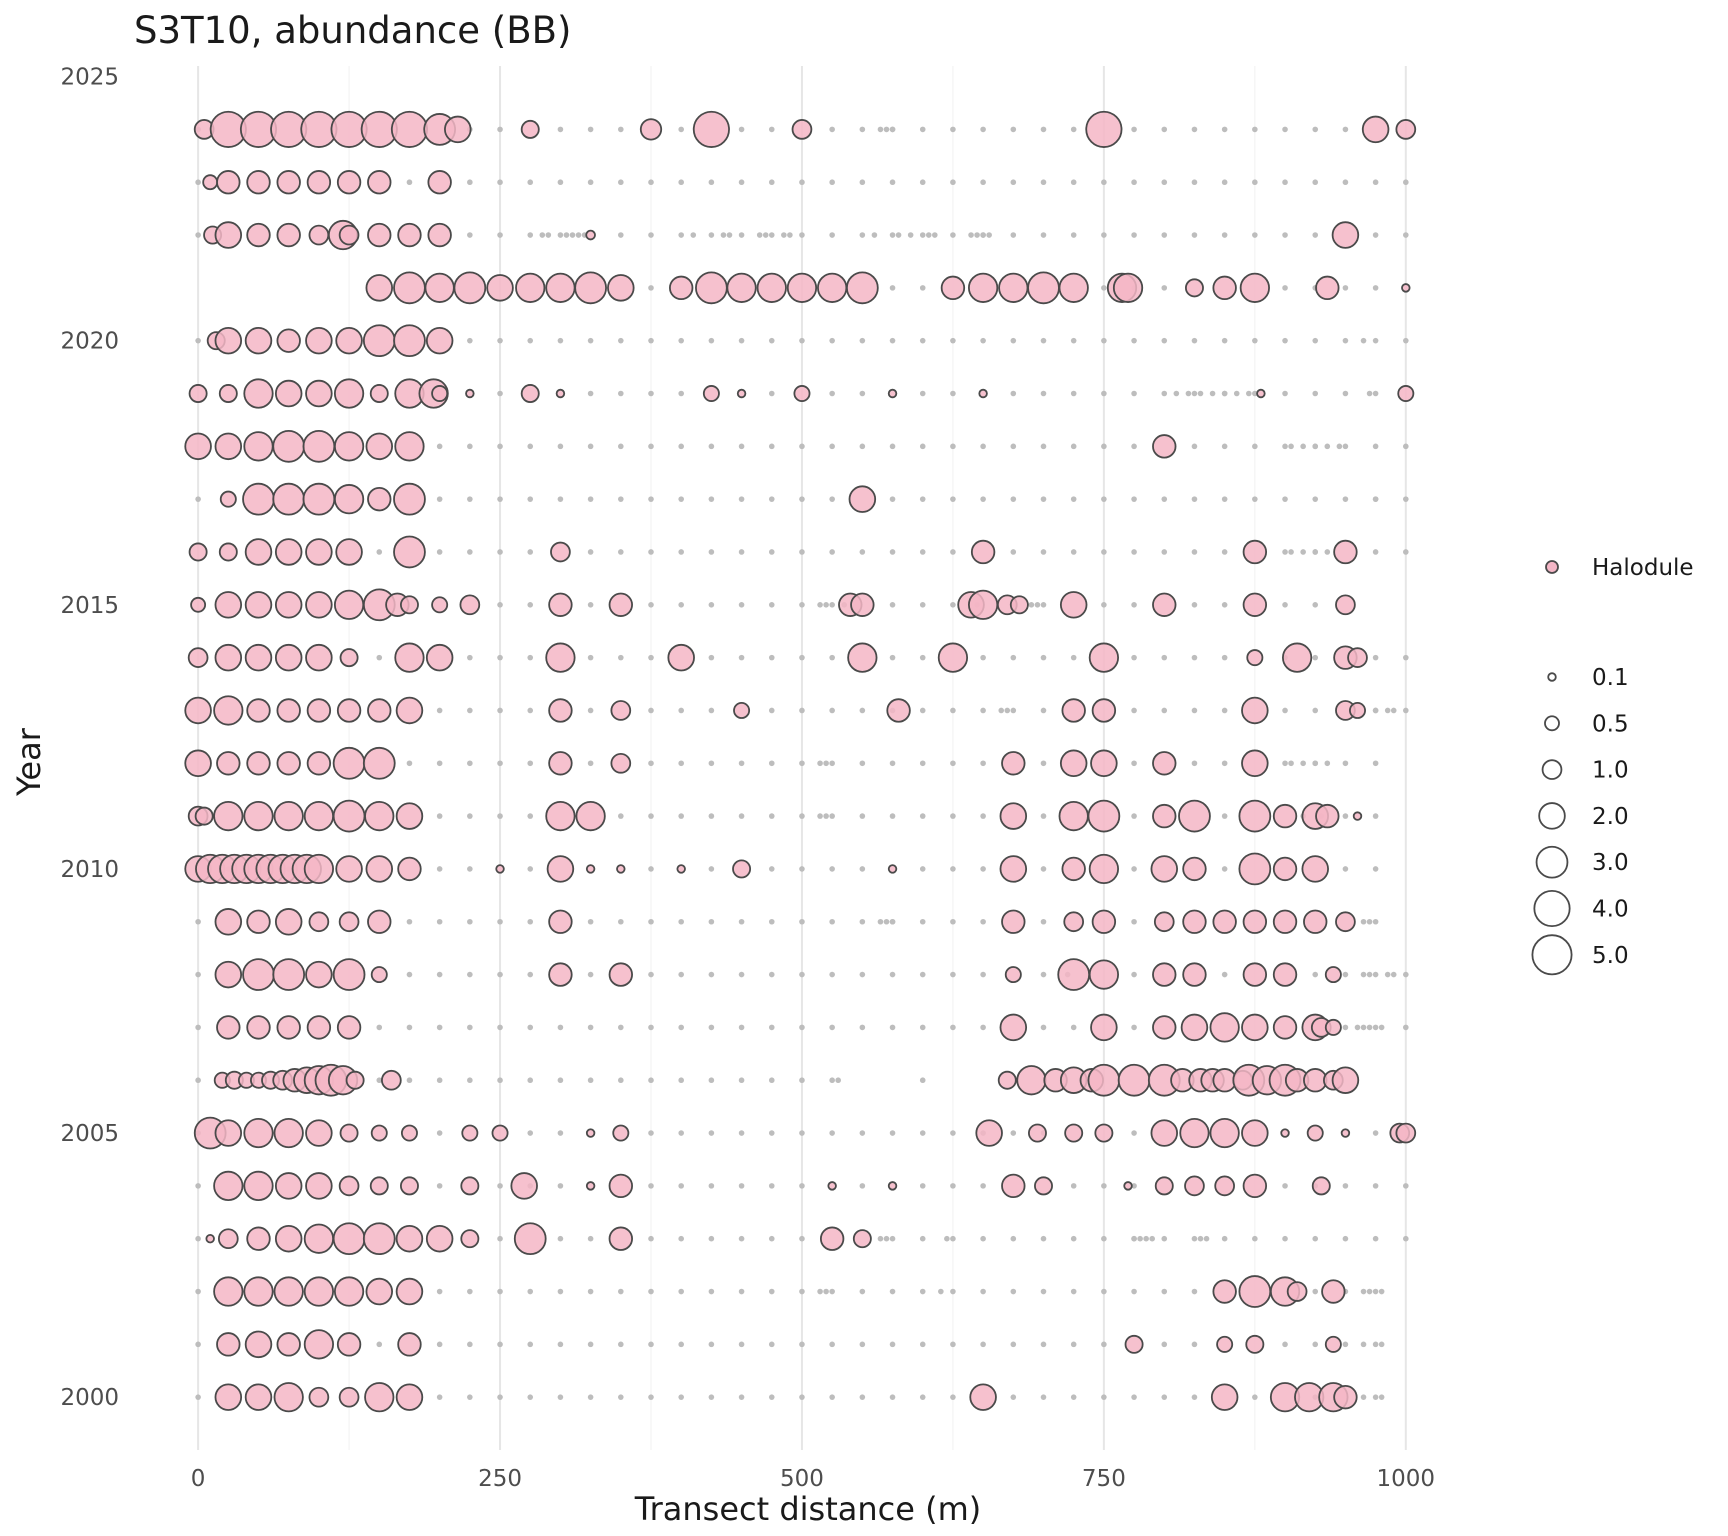 The width and height of the screenshot is (1728, 1536). What do you see at coordinates (89, 738) in the screenshot?
I see `y-tick-labels: 2000 2005 2010 2015 2020 2025` at bounding box center [89, 738].